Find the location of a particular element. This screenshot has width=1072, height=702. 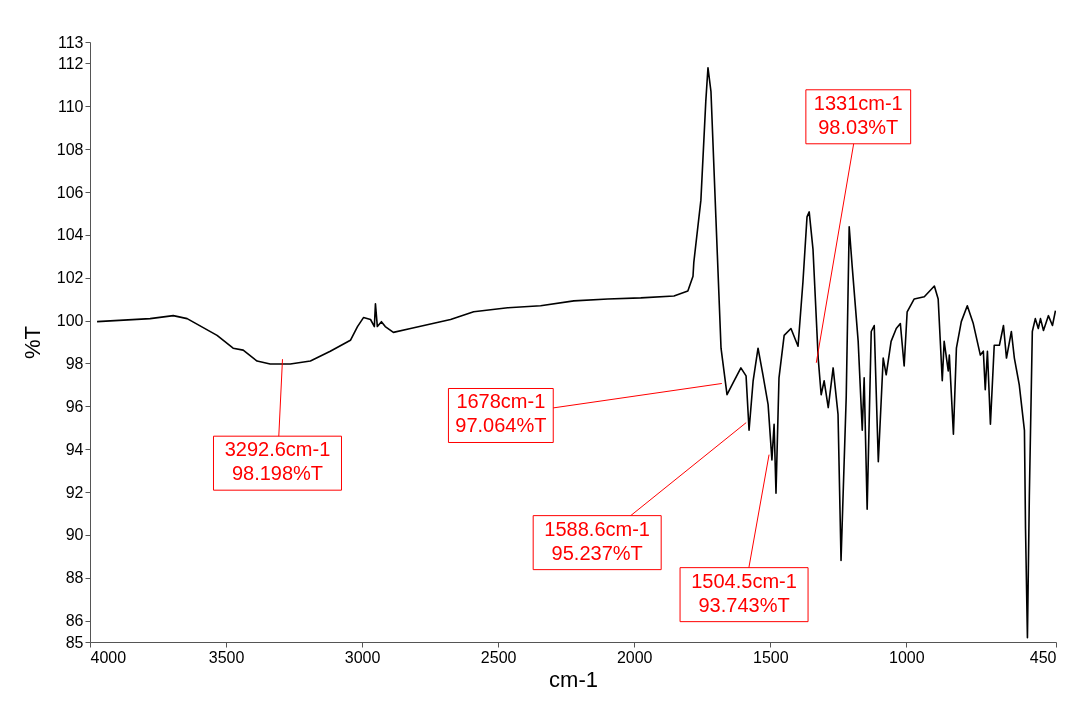

y-tick-label: 113 is located at coordinates (70, 42).